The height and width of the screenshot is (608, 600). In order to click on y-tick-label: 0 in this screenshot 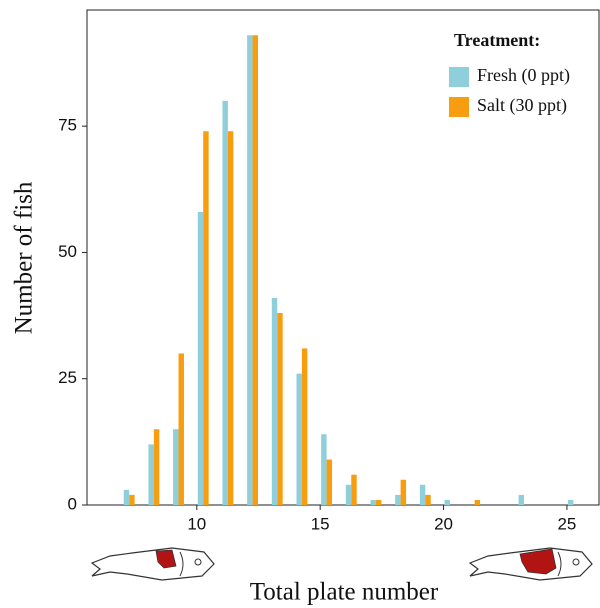, I will do `click(72, 503)`.